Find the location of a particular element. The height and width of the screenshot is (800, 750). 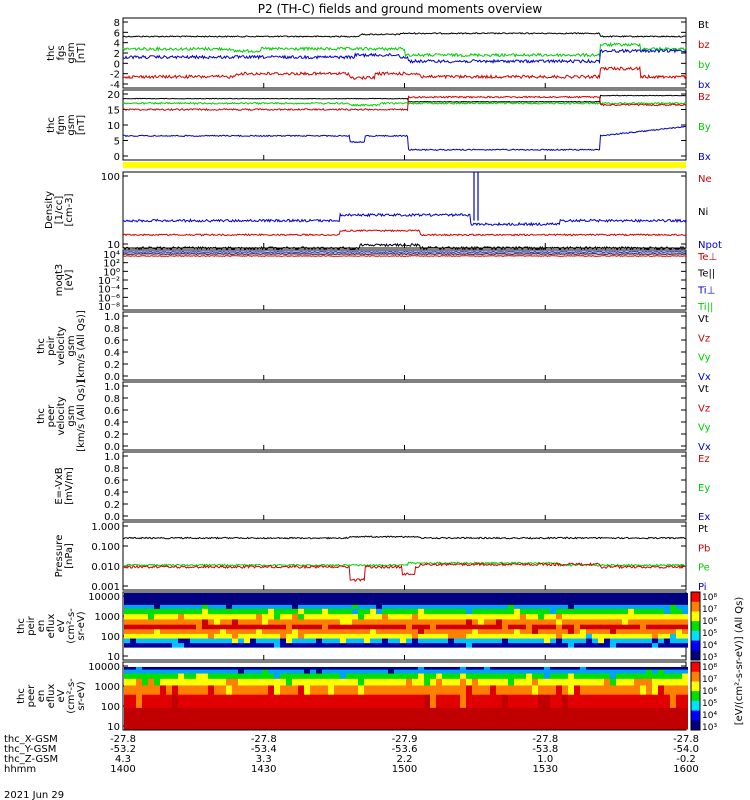

series-Pb is located at coordinates (404, 572).